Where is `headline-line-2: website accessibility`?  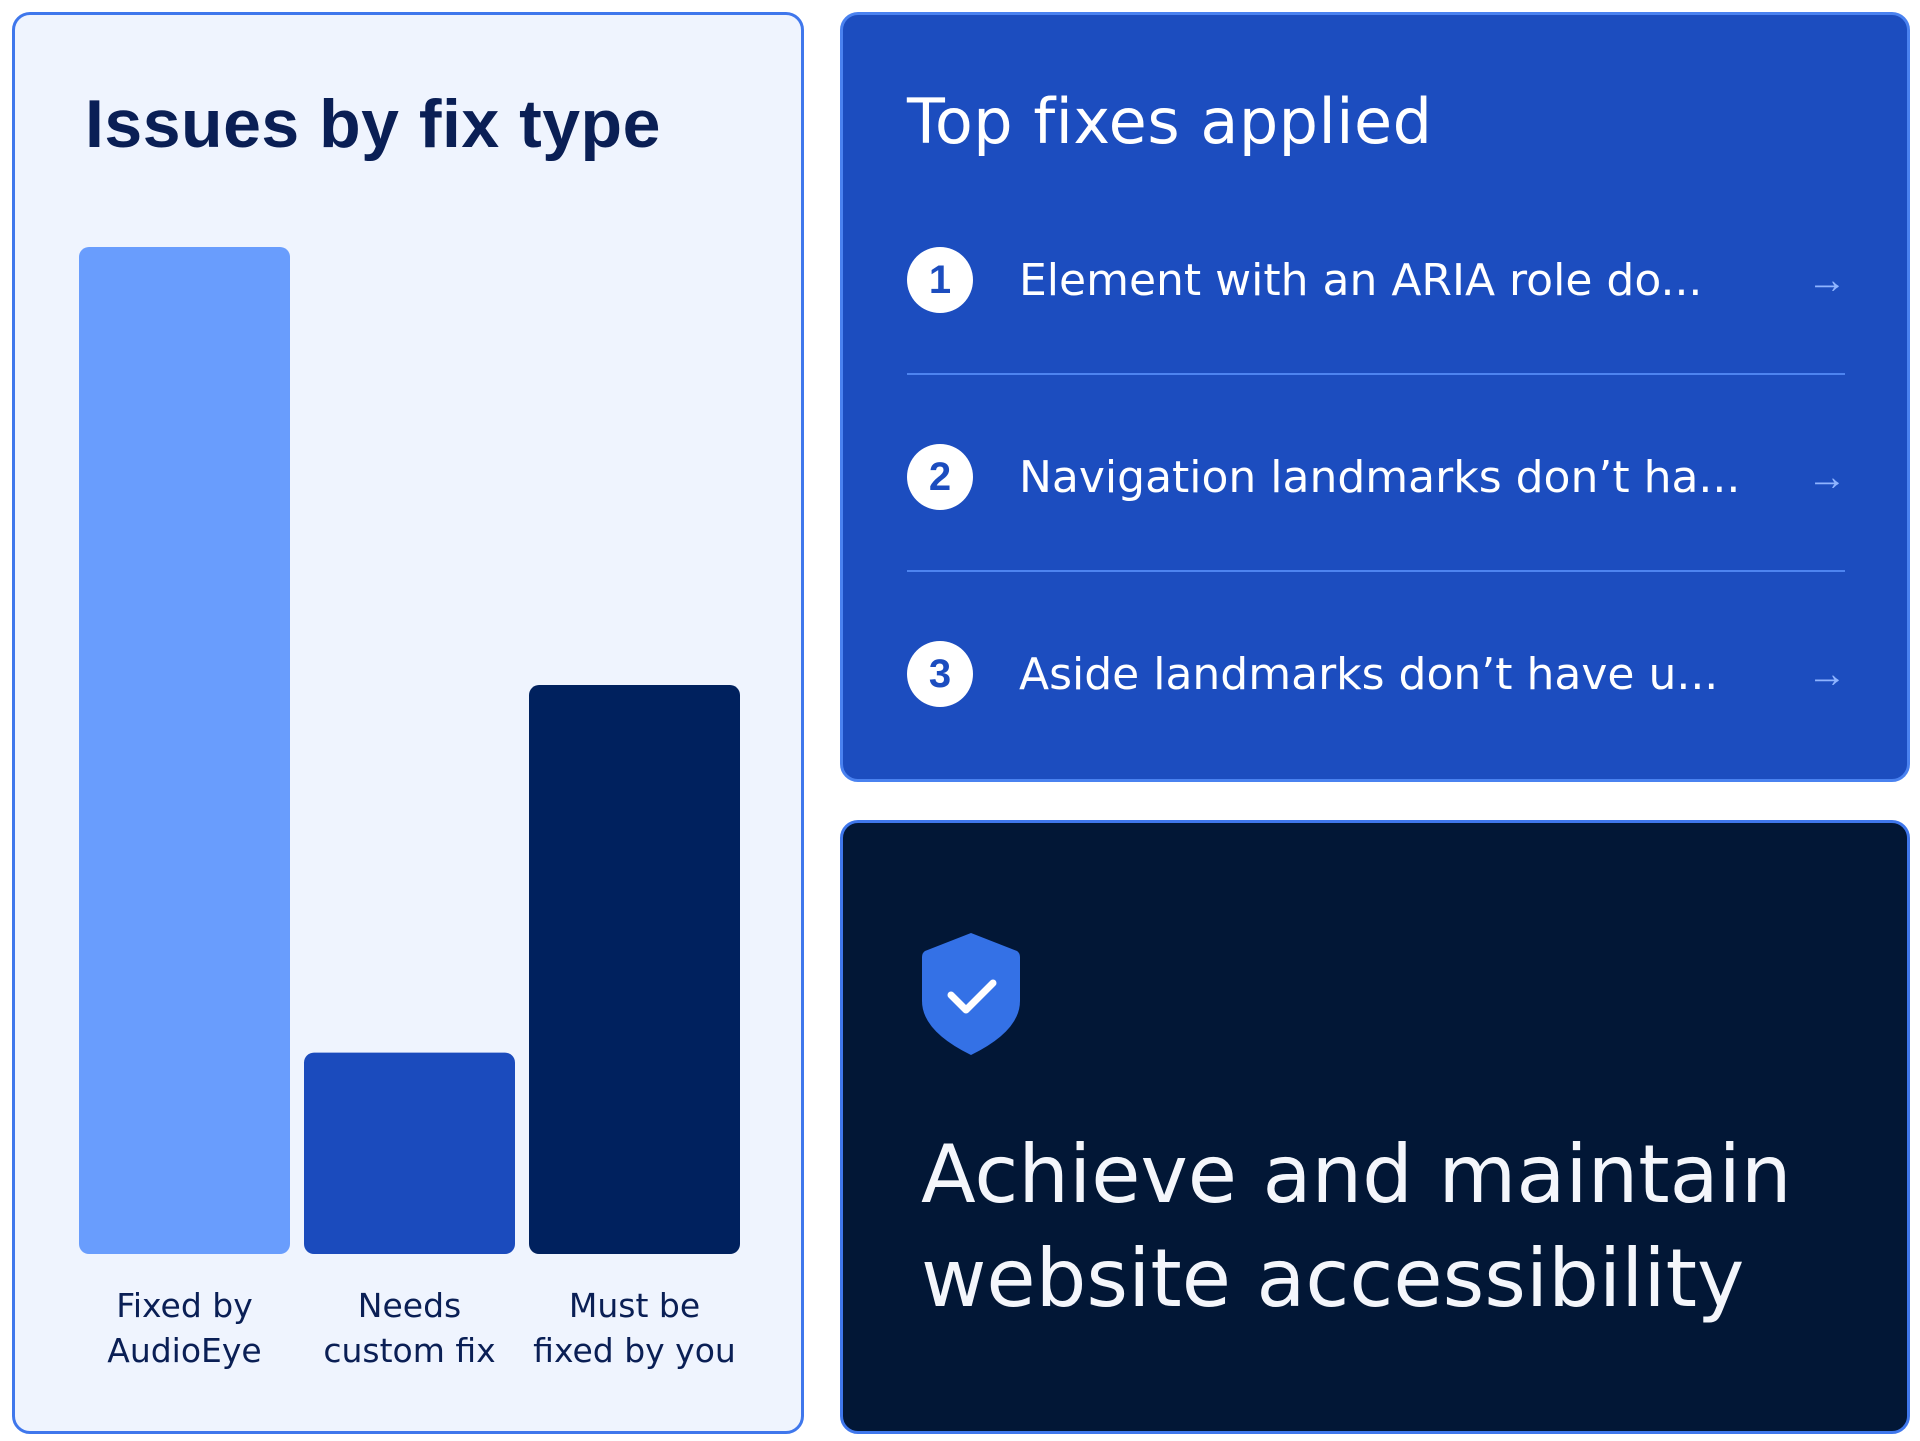
headline-line-2: website accessibility is located at coordinates (1333, 1278).